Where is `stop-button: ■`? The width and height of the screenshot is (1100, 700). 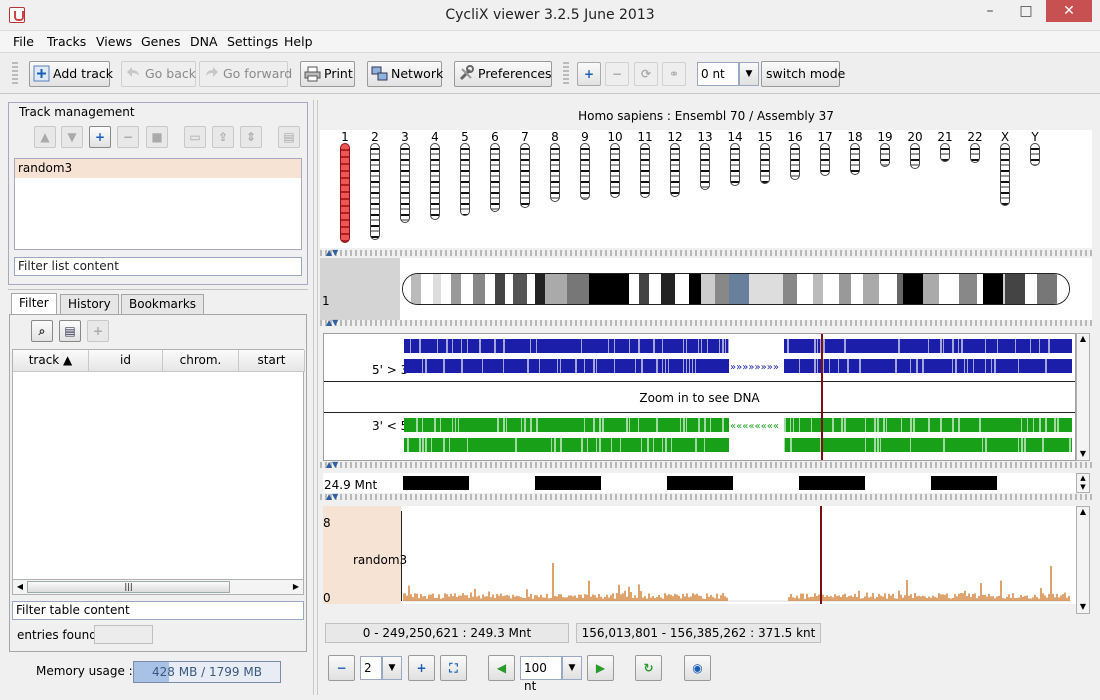
stop-button: ■ is located at coordinates (157, 137).